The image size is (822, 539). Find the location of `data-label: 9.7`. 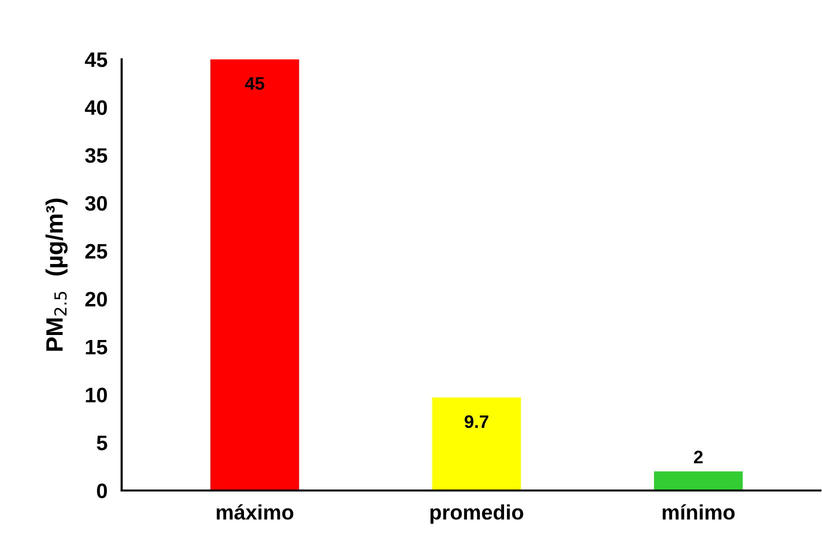

data-label: 9.7 is located at coordinates (476, 421).